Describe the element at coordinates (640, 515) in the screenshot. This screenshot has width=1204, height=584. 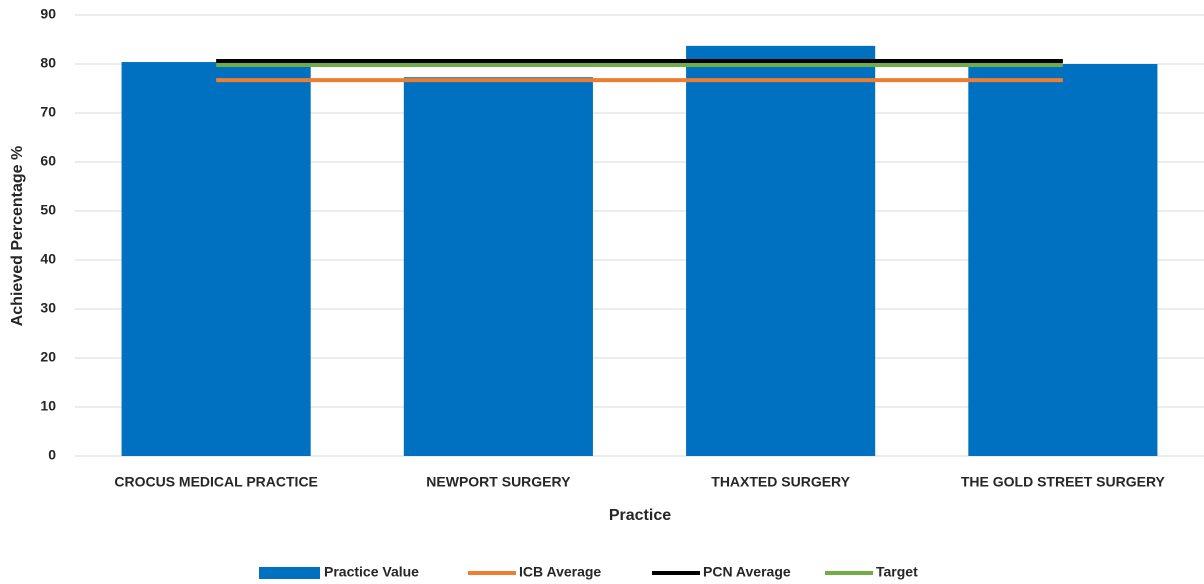
I see `x-axis-title: Practice` at that location.